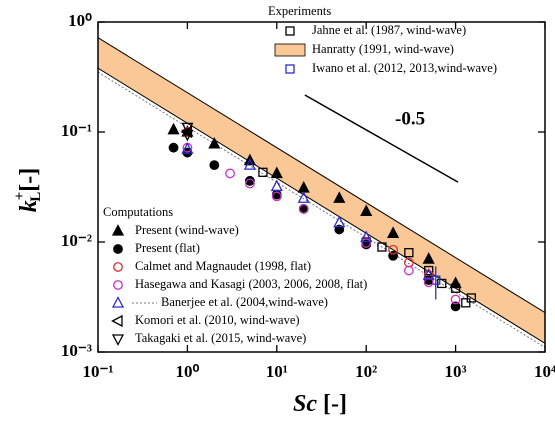  Describe the element at coordinates (383, 49) in the screenshot. I see `legend-label: Hanratty (1991, wind-wave)` at that location.